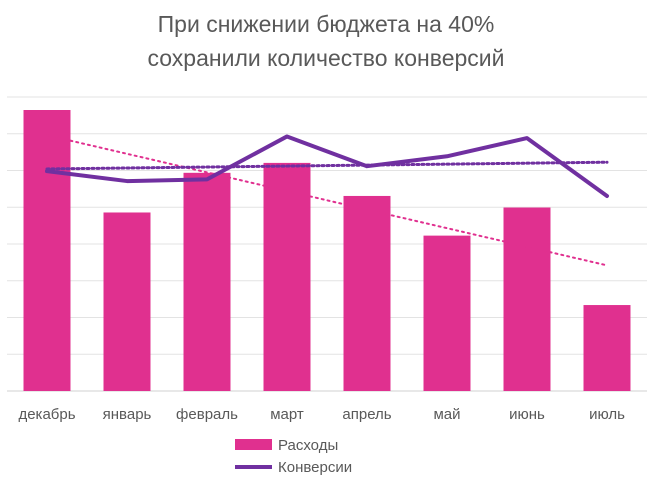 Image resolution: width=652 pixels, height=486 pixels. Describe the element at coordinates (527, 414) in the screenshot. I see `x-tick-июнь: июнь` at that location.